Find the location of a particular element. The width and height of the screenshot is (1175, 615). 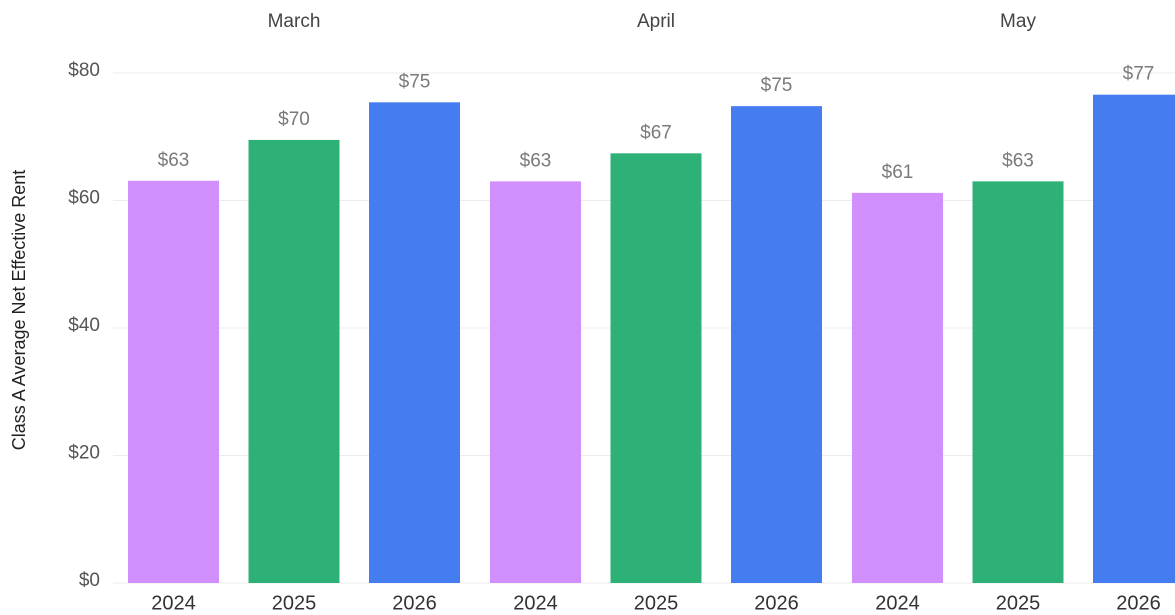

y-tick-label: $80 is located at coordinates (84, 70).